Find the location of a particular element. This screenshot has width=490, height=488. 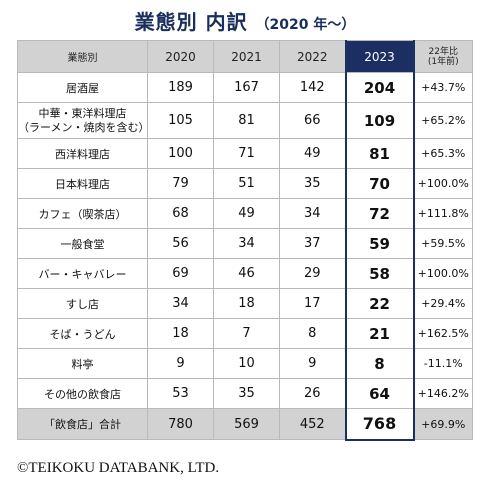

row-category: 「飲食店」合計 is located at coordinates (82, 424).